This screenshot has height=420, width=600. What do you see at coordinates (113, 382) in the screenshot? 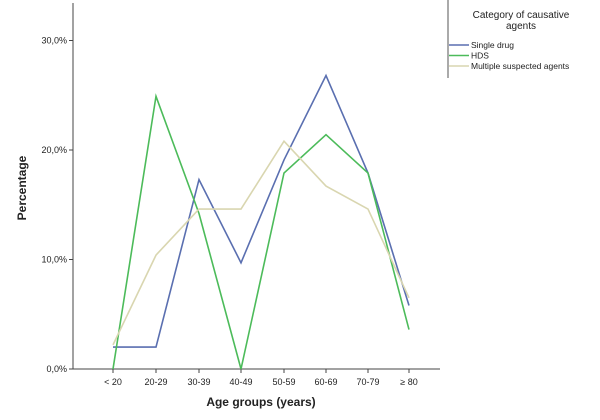
I see `x-tick-label: < 20` at bounding box center [113, 382].